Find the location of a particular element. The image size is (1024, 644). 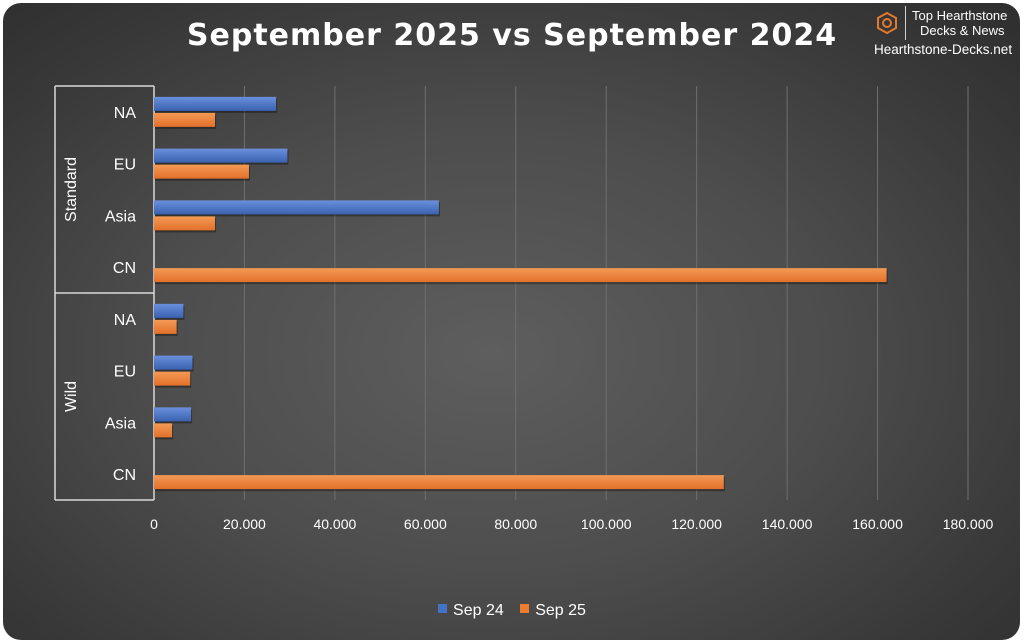

x-tick-label: 140.000 is located at coordinates (787, 524).